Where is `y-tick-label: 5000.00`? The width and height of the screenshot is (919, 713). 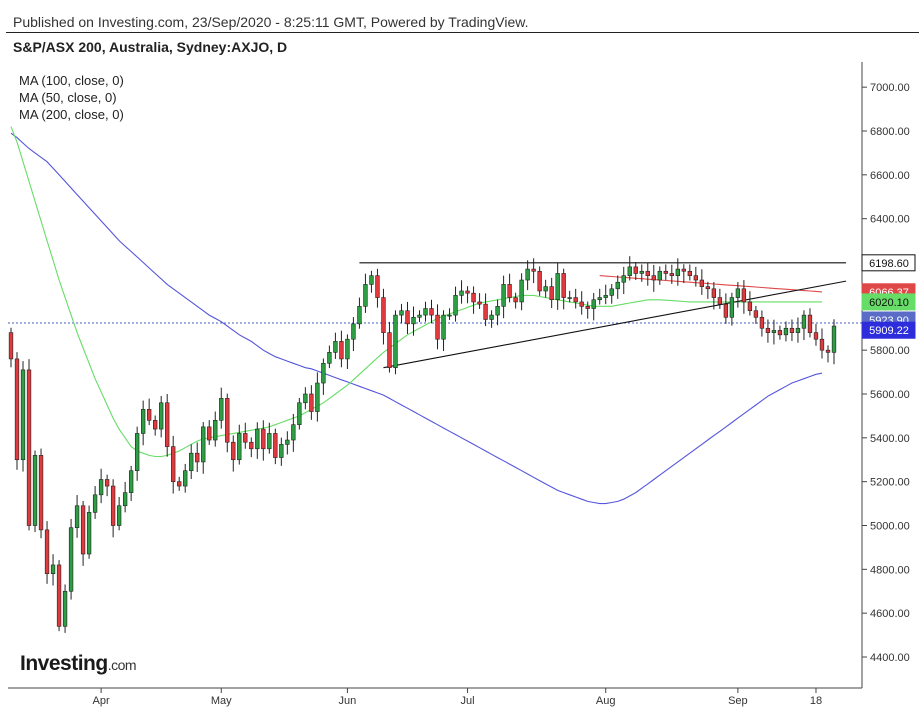 y-tick-label: 5000.00 is located at coordinates (890, 527).